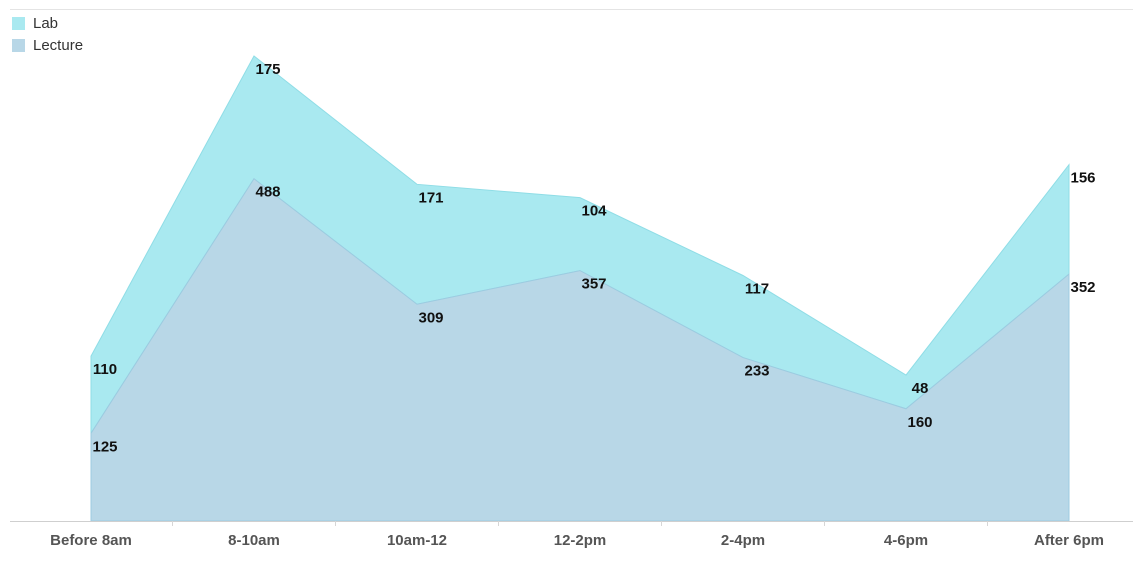  I want to click on data-label-lab: 175, so click(267, 69).